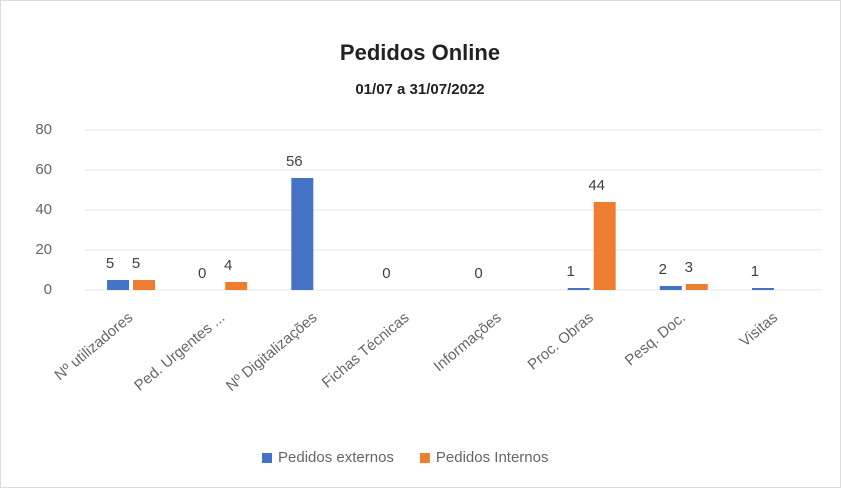 This screenshot has width=841, height=488. What do you see at coordinates (228, 265) in the screenshot?
I see `data-label: 4` at bounding box center [228, 265].